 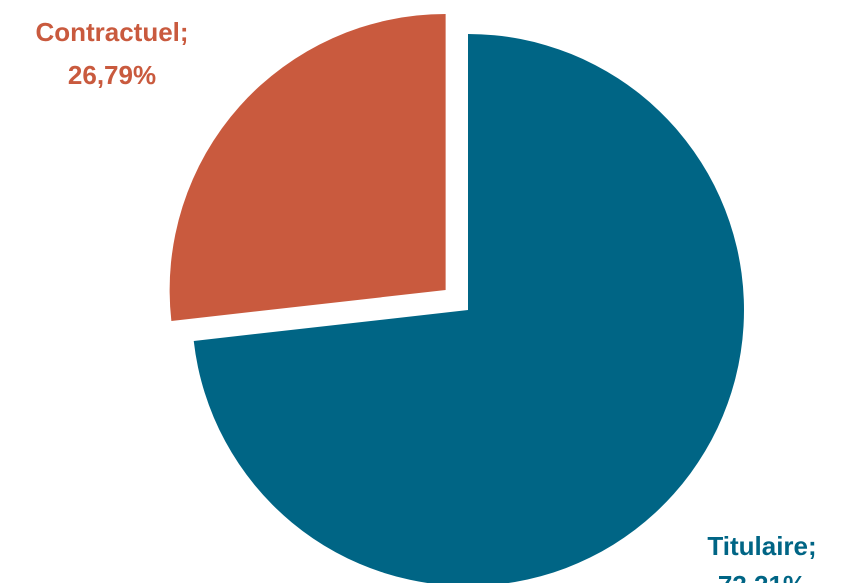 What do you see at coordinates (762, 576) in the screenshot?
I see `slice-label-titulaire-value: 73,21%` at bounding box center [762, 576].